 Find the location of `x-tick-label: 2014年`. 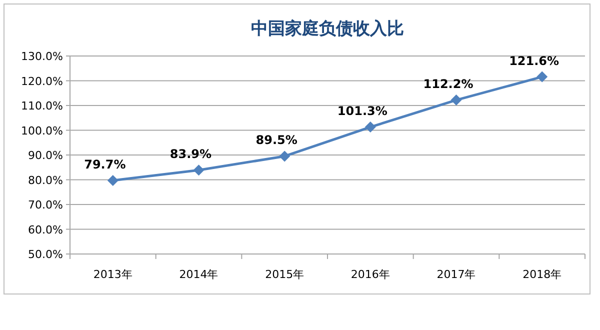

x-tick-label: 2014年 is located at coordinates (198, 274).